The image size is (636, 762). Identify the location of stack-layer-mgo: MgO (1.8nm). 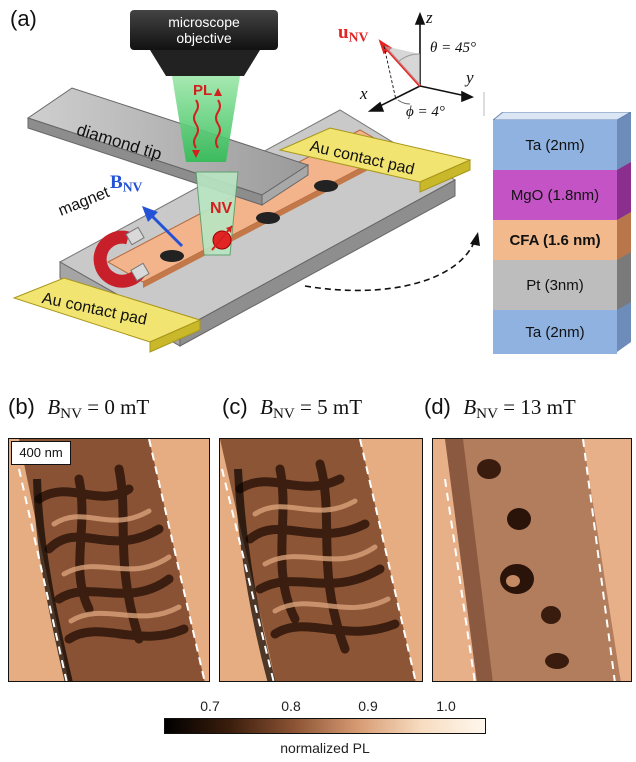
(555, 195).